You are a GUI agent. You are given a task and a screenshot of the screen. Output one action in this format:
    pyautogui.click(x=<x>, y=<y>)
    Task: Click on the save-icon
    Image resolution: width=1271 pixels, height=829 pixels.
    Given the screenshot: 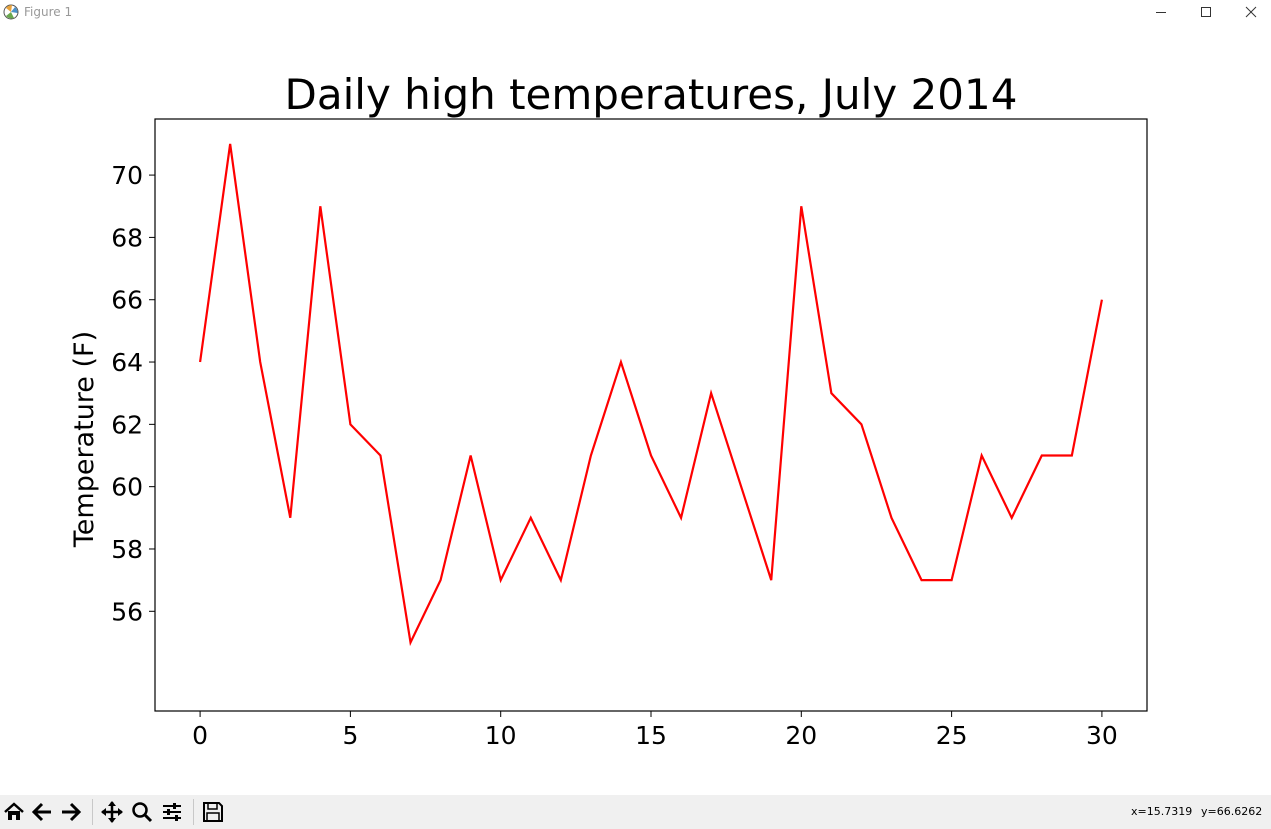 What is the action you would take?
    pyautogui.click(x=213, y=812)
    